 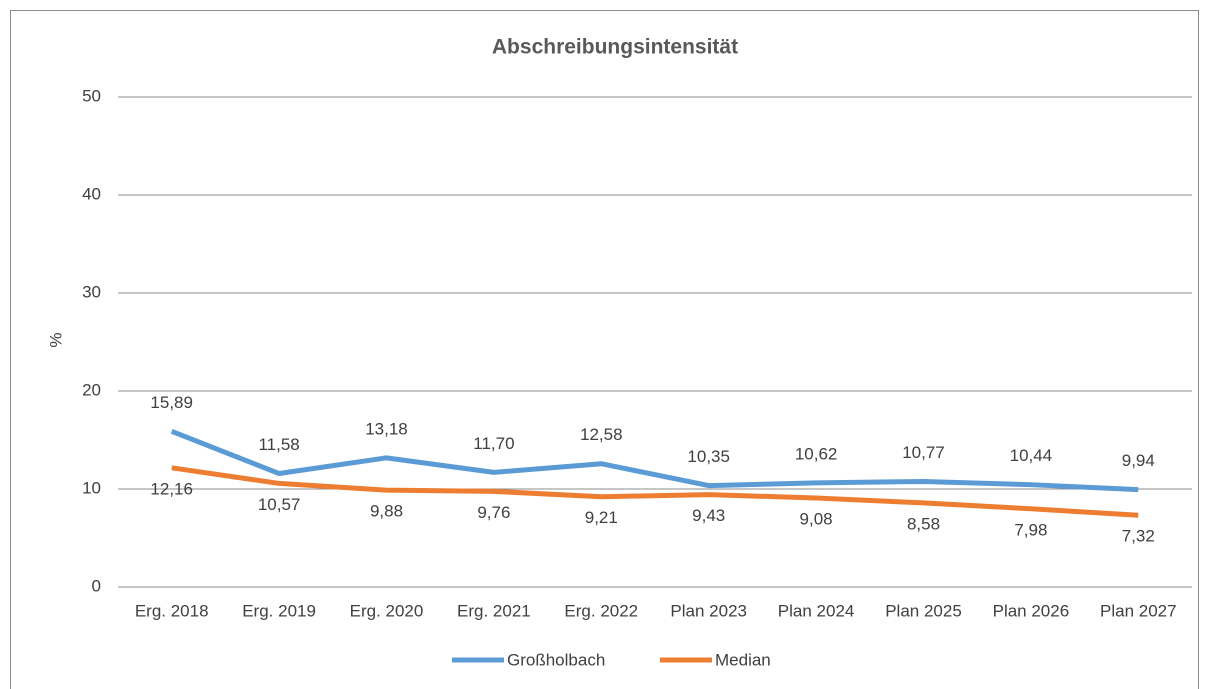 I want to click on y-tick-label: 10, so click(x=91, y=487).